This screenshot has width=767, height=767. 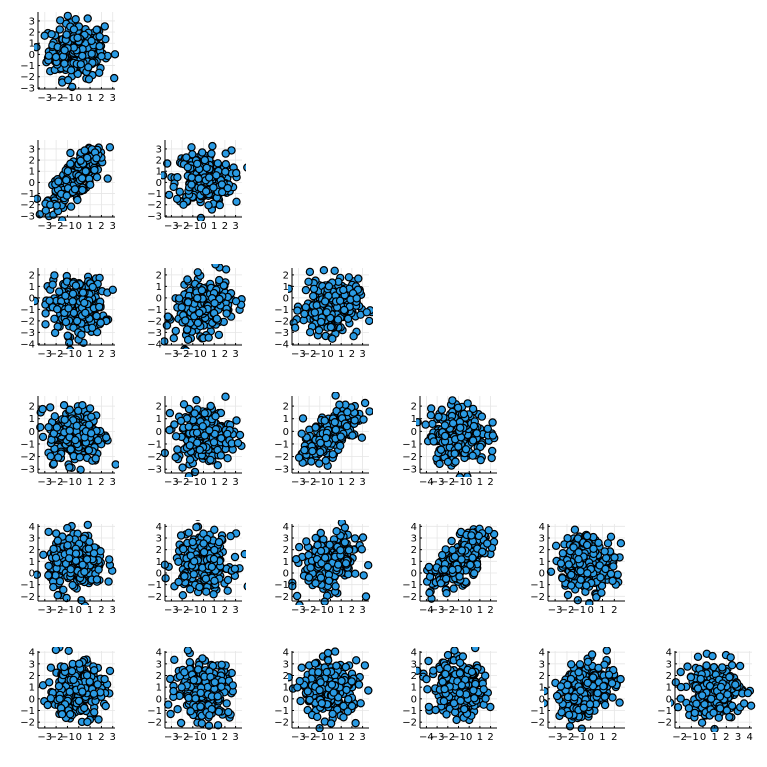 I want to click on x-tick-label: −1, so click(x=67, y=482).